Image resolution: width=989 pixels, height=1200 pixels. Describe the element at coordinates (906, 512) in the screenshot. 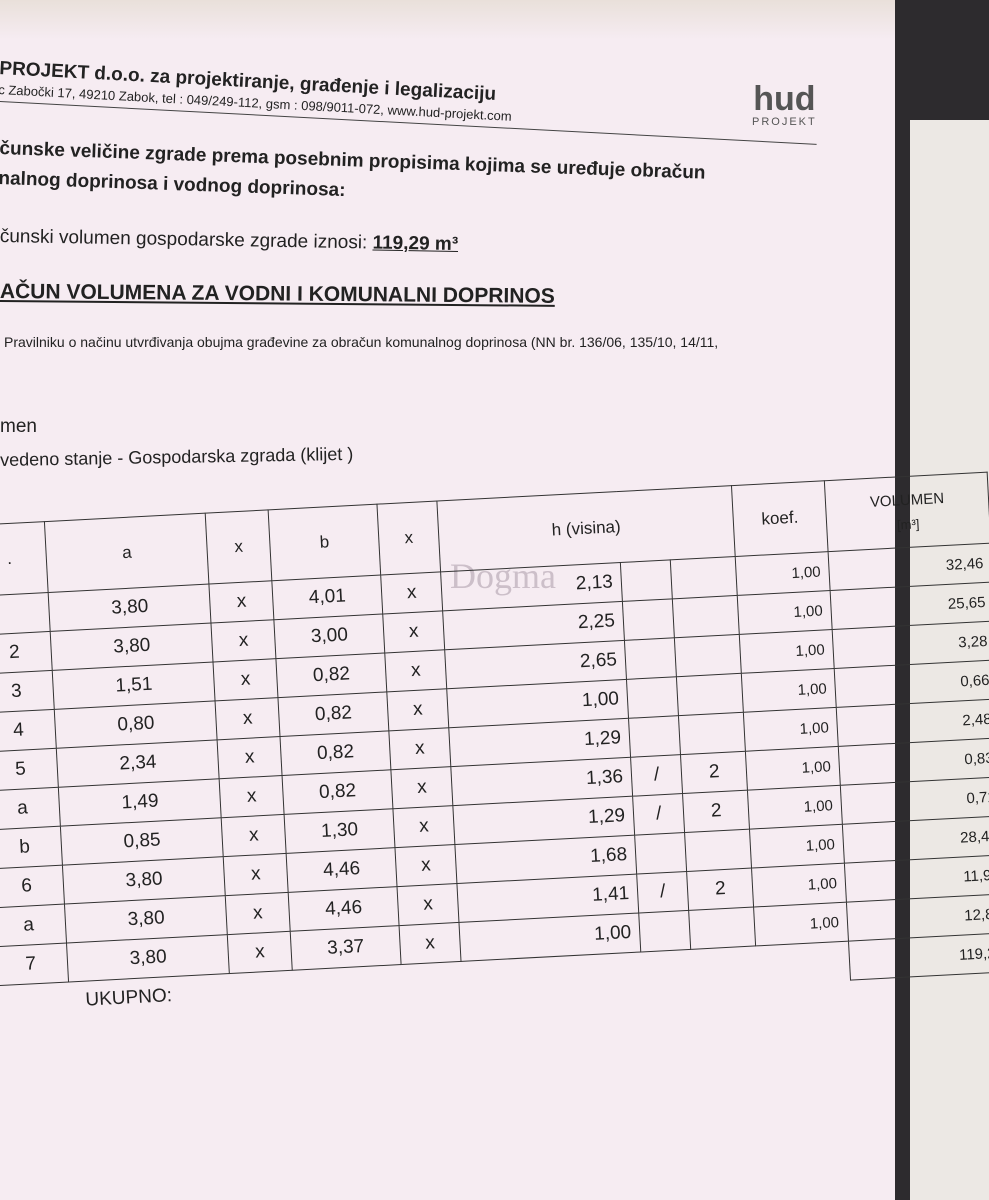

I see `header-cell: VOLUMEN [m³]` at that location.